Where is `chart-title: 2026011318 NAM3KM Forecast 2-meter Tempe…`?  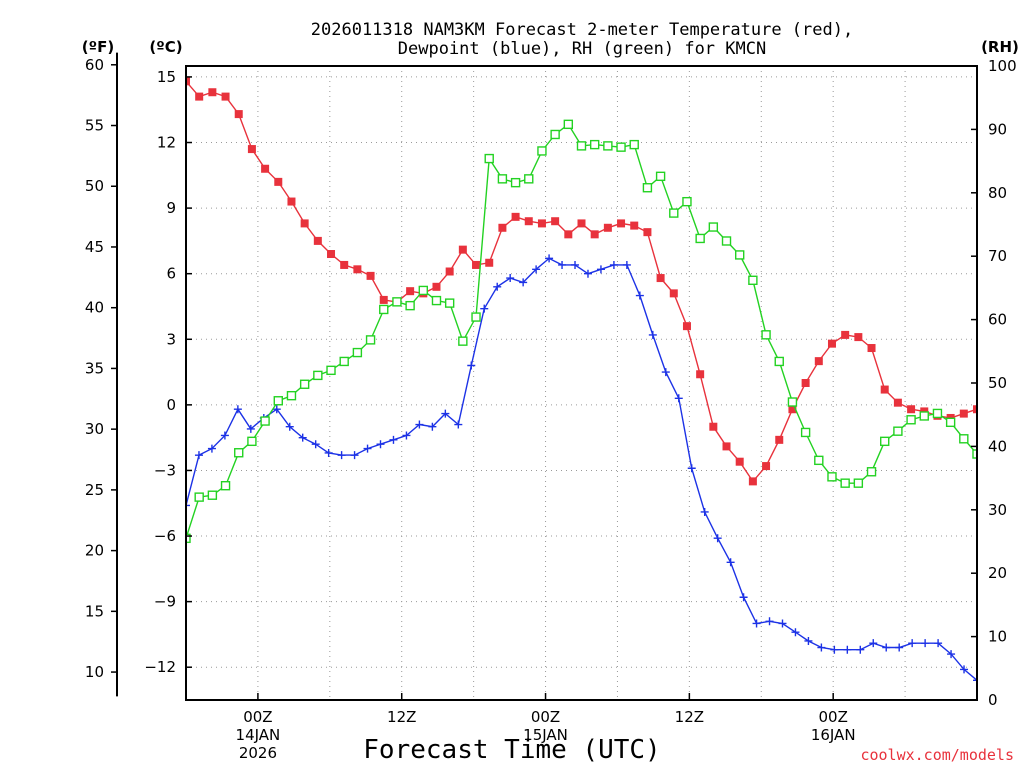
chart-title: 2026011318 NAM3KM Forecast 2-meter Tempe… is located at coordinates (582, 39).